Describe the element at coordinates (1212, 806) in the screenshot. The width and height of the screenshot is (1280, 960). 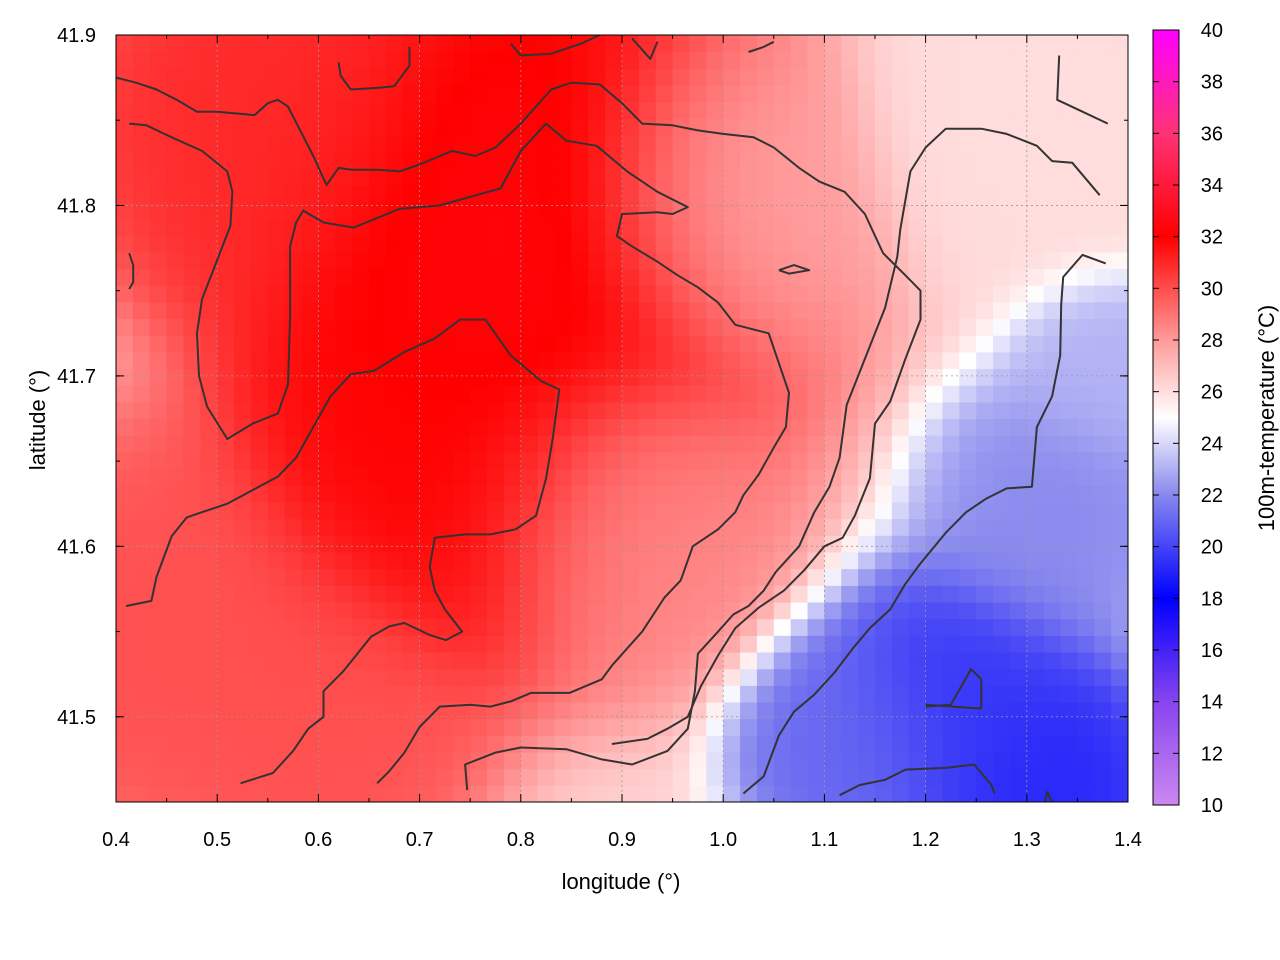
I see `colorbar-tick-label: 10` at that location.